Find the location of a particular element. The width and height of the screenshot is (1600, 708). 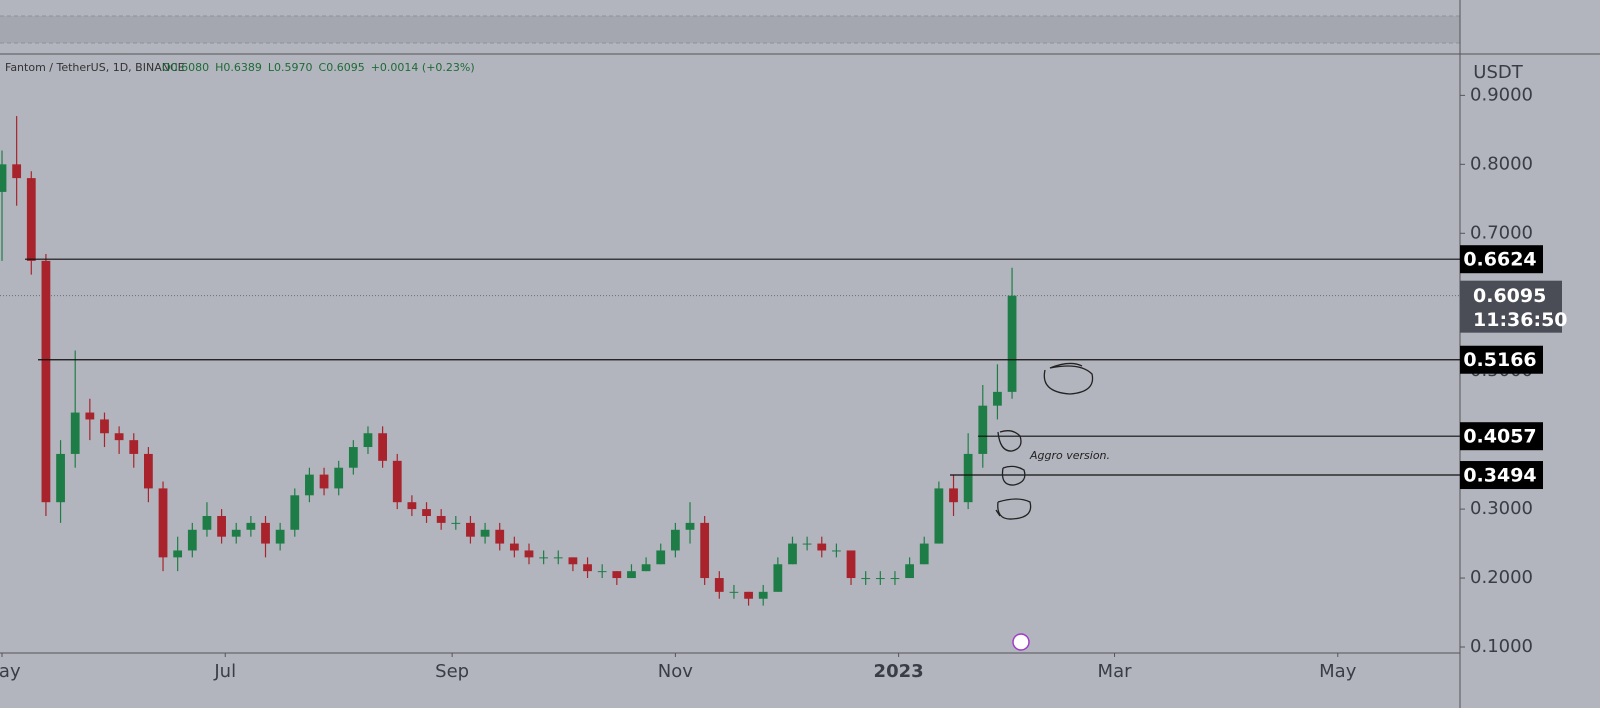

ohlc-value: O0.6080 is located at coordinates (185, 67).